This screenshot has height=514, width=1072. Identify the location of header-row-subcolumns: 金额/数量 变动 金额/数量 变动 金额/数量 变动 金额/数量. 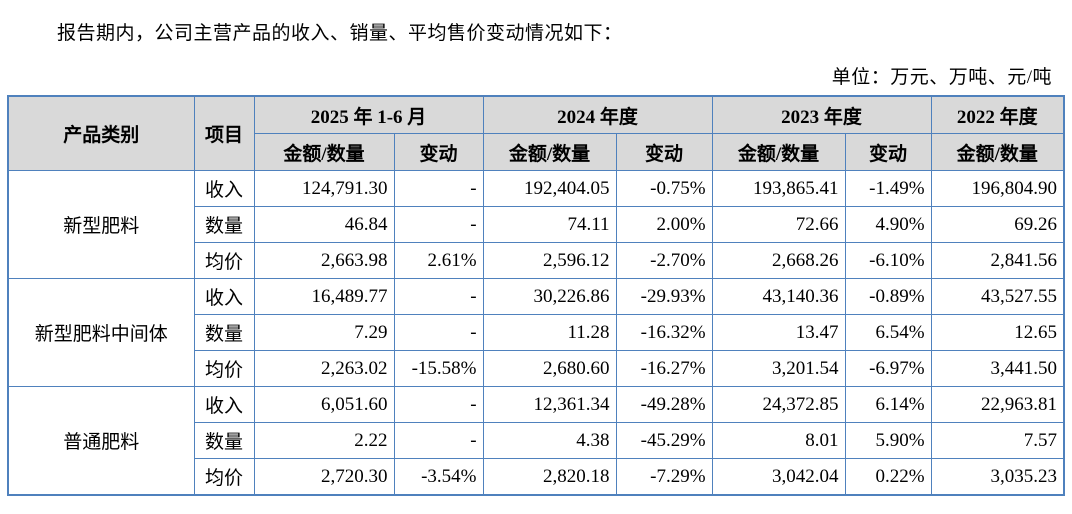
(536, 152).